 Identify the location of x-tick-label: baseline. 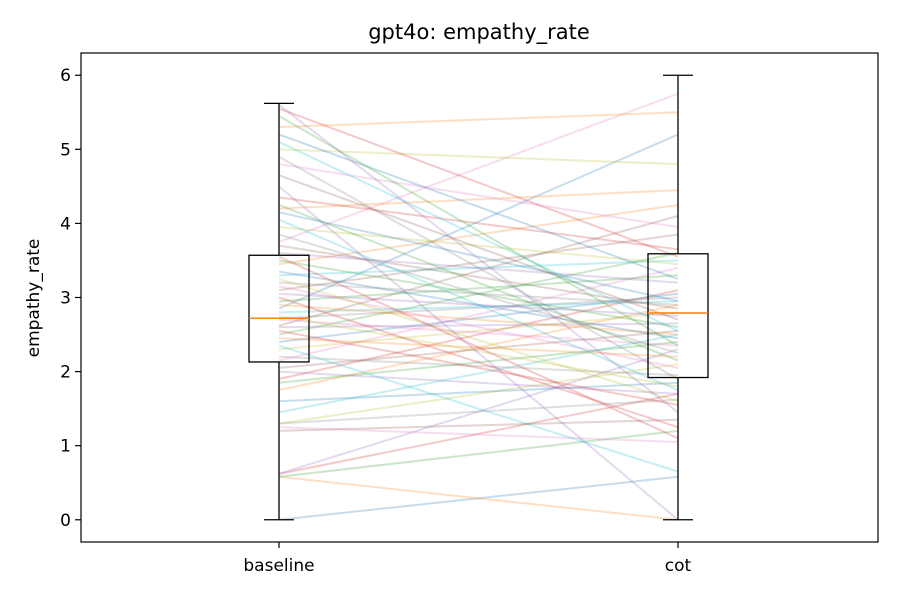
(278, 566).